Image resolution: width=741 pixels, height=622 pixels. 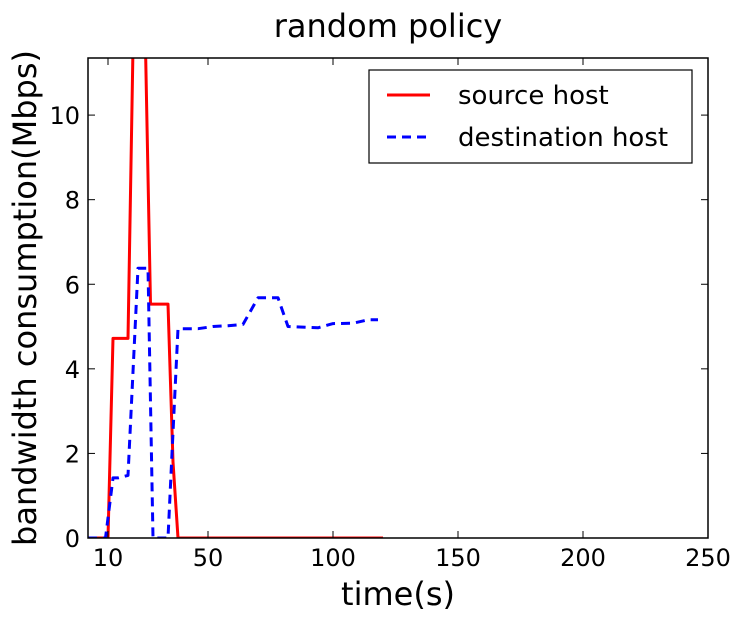 I want to click on x-tick-label: 200, so click(x=583, y=558).